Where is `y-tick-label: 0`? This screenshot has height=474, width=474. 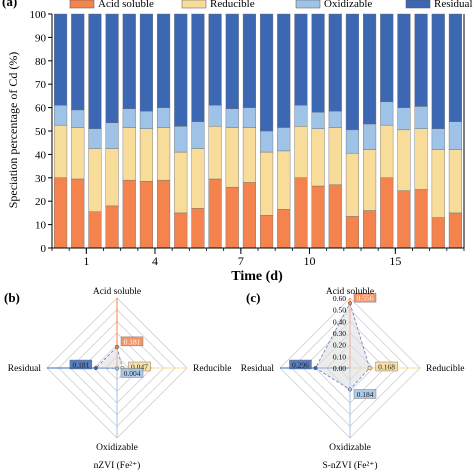
y-tick-label: 0 is located at coordinates (44, 249).